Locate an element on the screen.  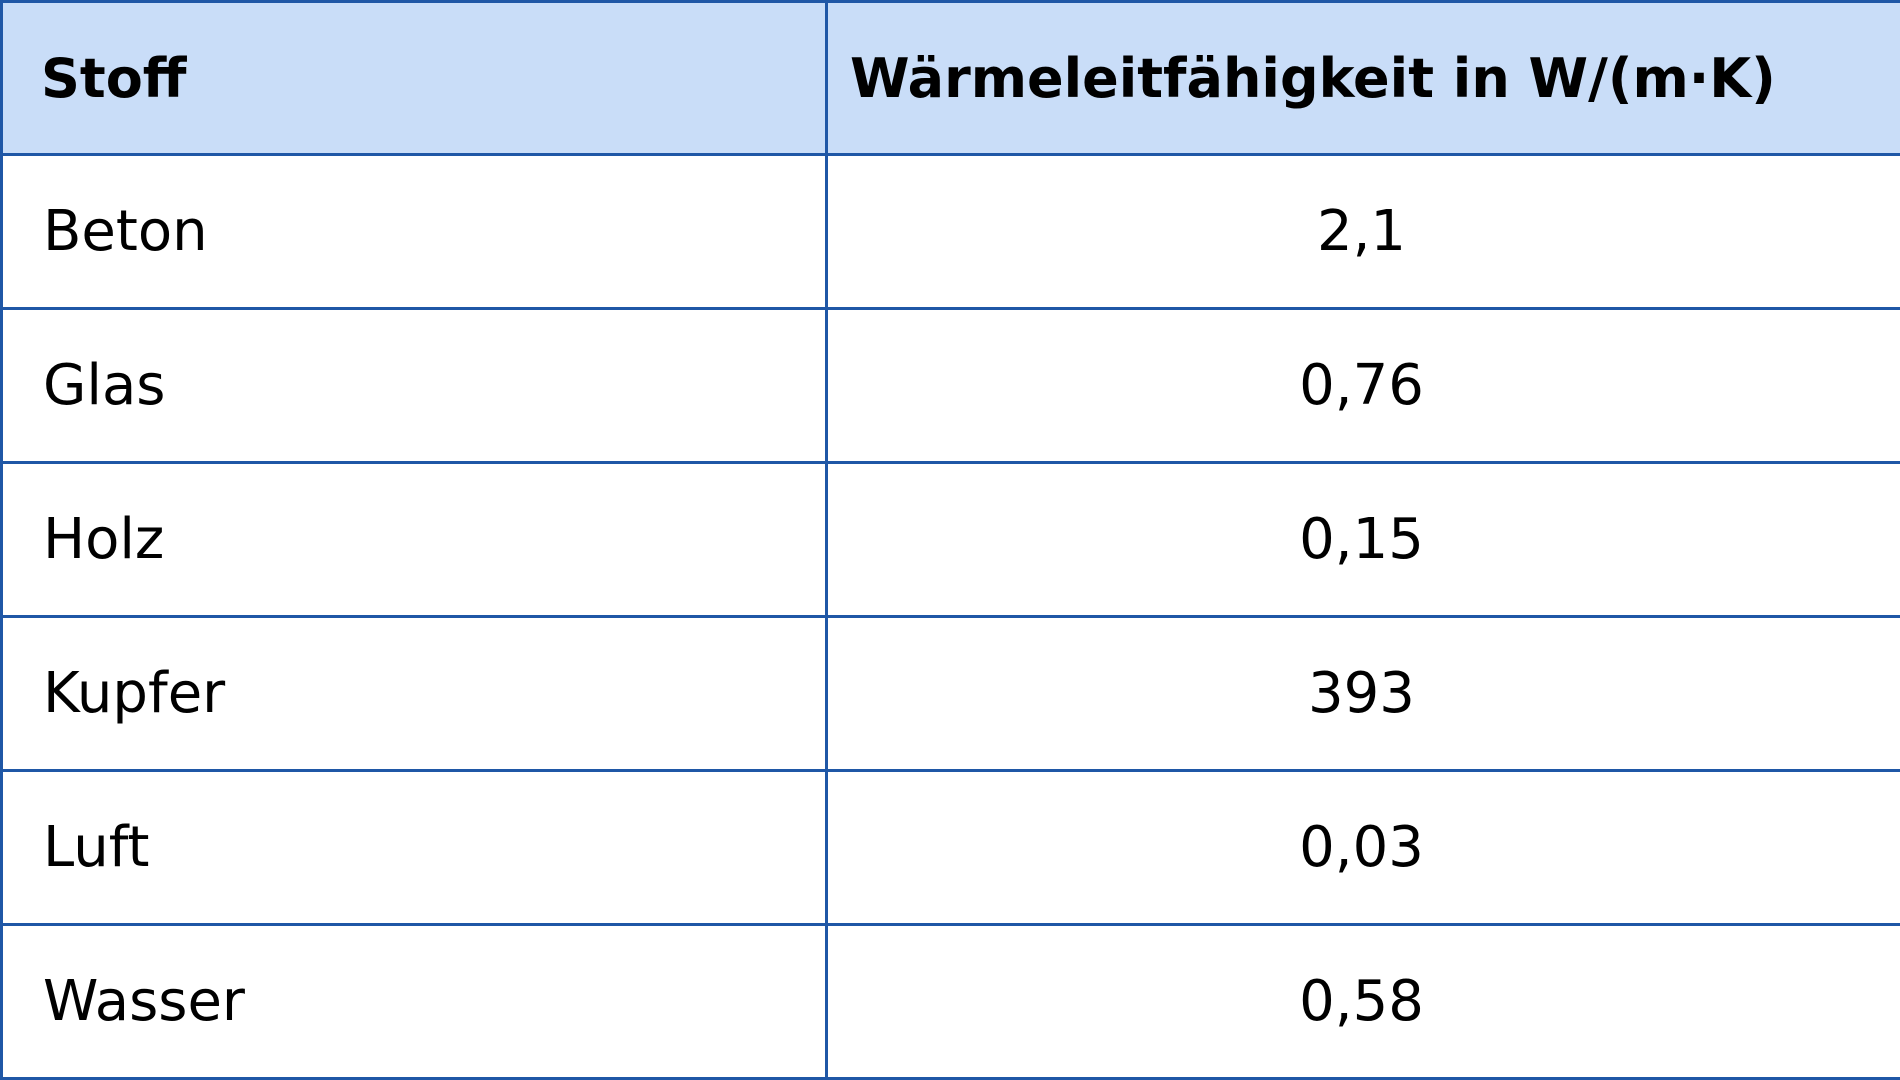
table-row: Holz 0,15 is located at coordinates (950, 539).